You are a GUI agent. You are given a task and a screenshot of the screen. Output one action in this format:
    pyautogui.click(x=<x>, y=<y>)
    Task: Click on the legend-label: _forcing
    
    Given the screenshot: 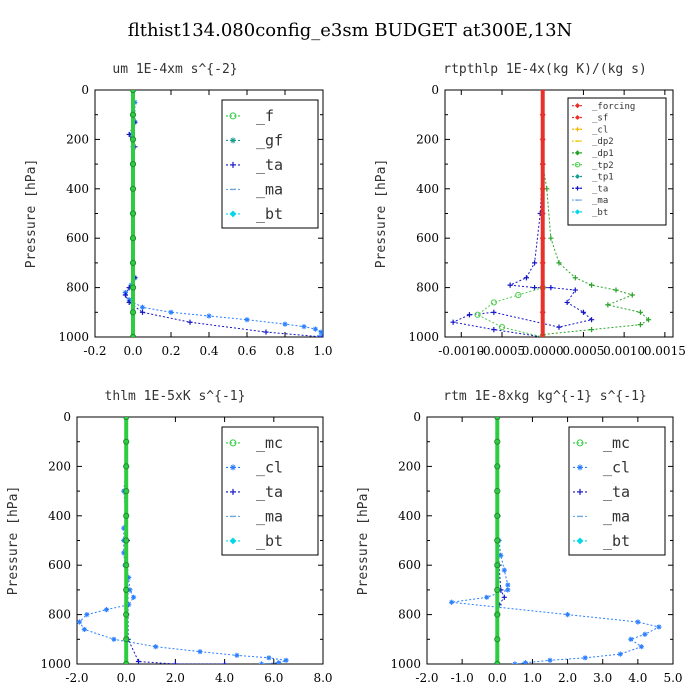 What is the action you would take?
    pyautogui.click(x=613, y=107)
    